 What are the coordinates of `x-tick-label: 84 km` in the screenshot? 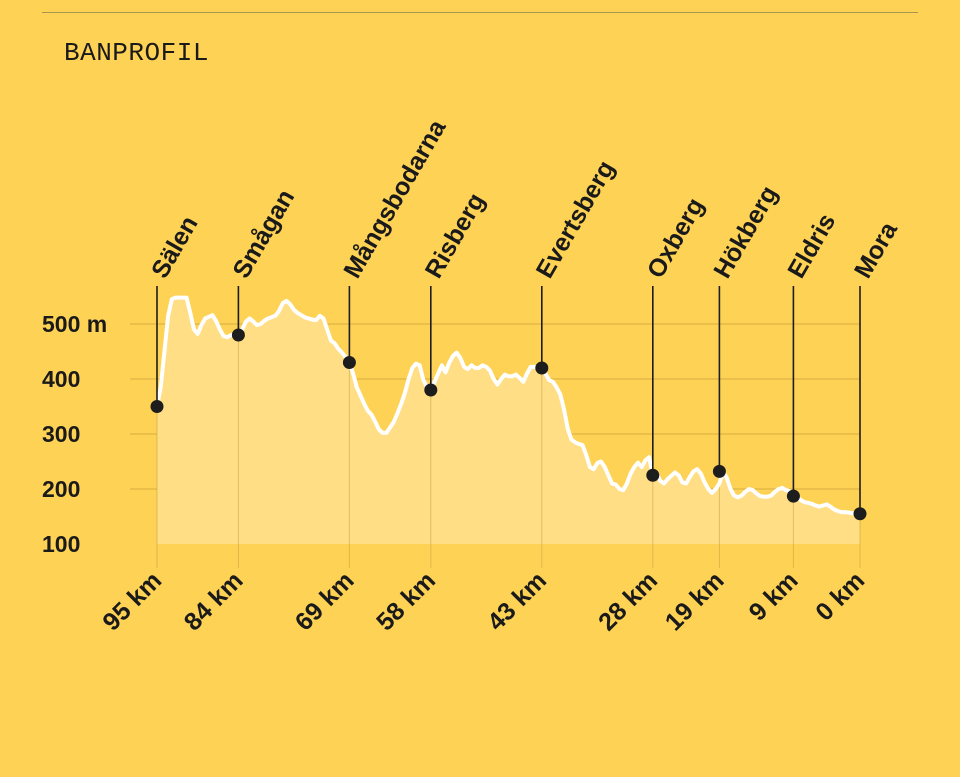 It's located at (214, 601).